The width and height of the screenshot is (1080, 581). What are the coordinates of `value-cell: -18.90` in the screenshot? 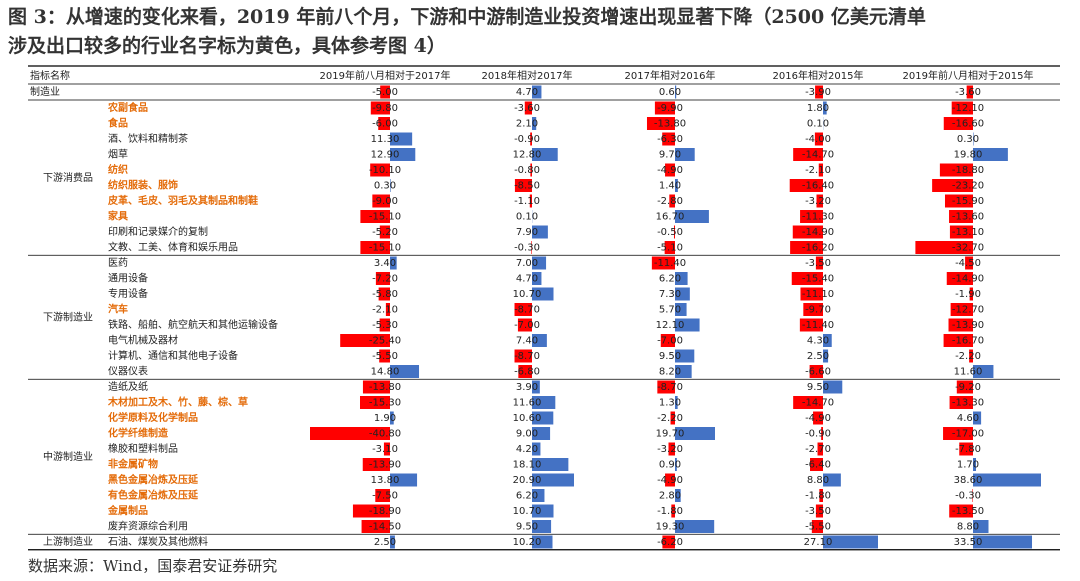 It's located at (385, 511).